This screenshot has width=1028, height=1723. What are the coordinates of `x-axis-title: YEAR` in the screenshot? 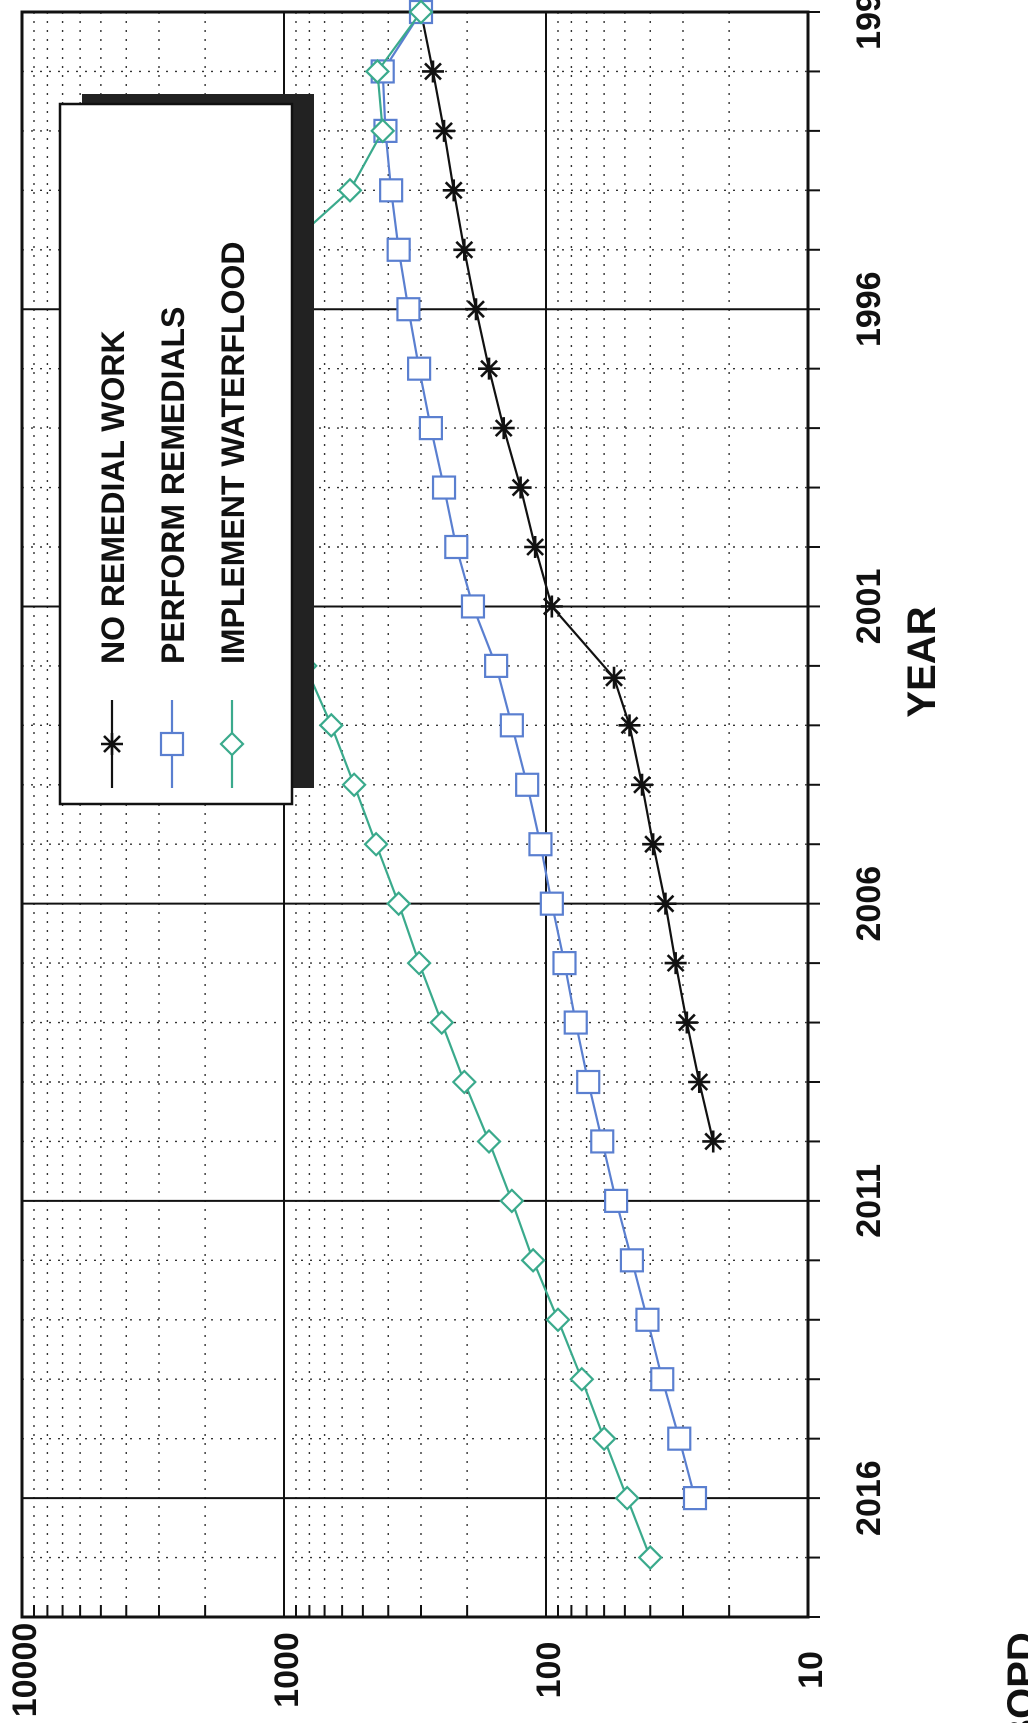 It's located at (922, 661).